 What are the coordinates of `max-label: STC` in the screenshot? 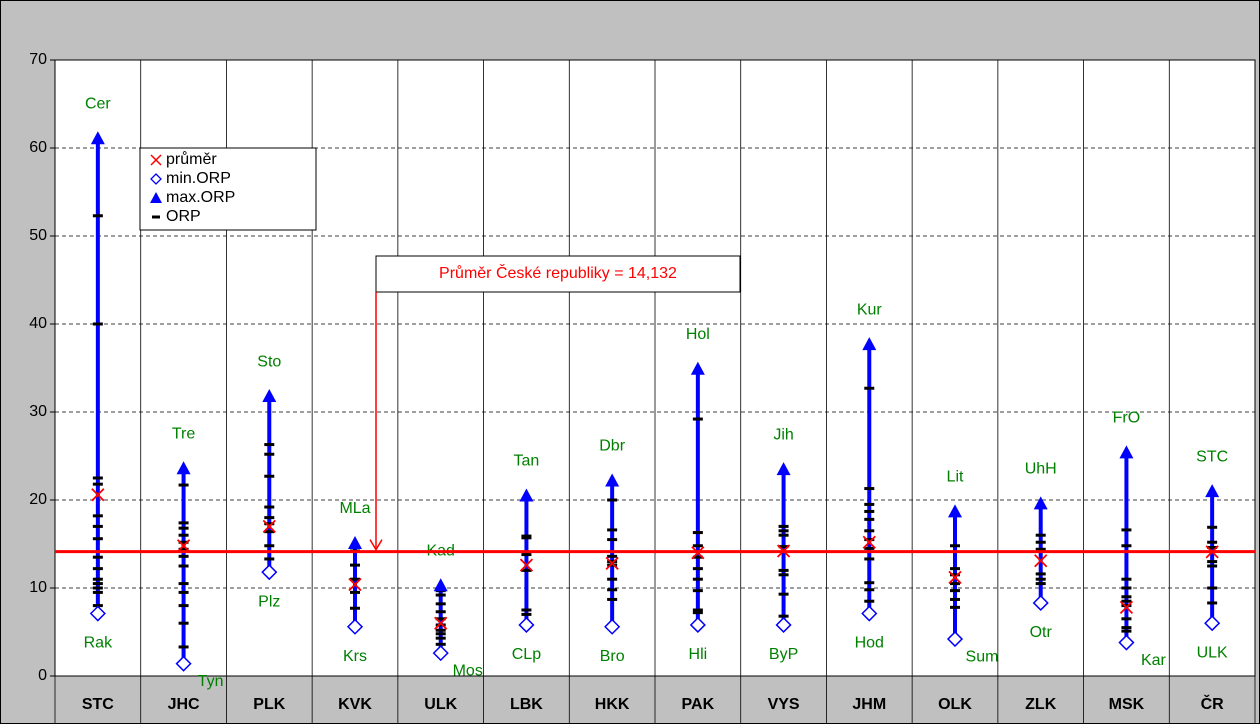 It's located at (1212, 456).